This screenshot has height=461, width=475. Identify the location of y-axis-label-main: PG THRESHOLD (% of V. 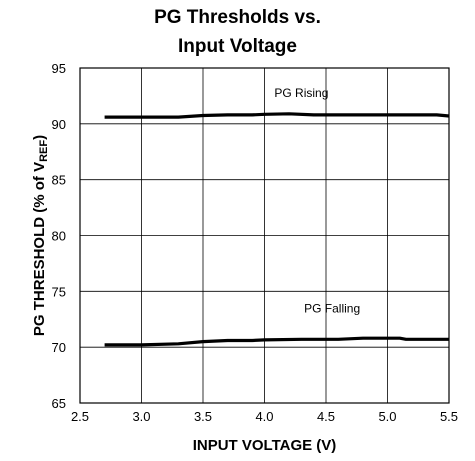
(39, 249).